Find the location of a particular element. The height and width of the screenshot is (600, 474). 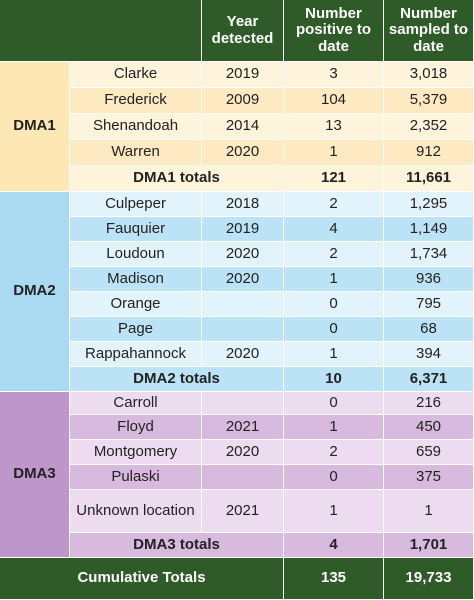

value-cell: 2014 is located at coordinates (243, 127).